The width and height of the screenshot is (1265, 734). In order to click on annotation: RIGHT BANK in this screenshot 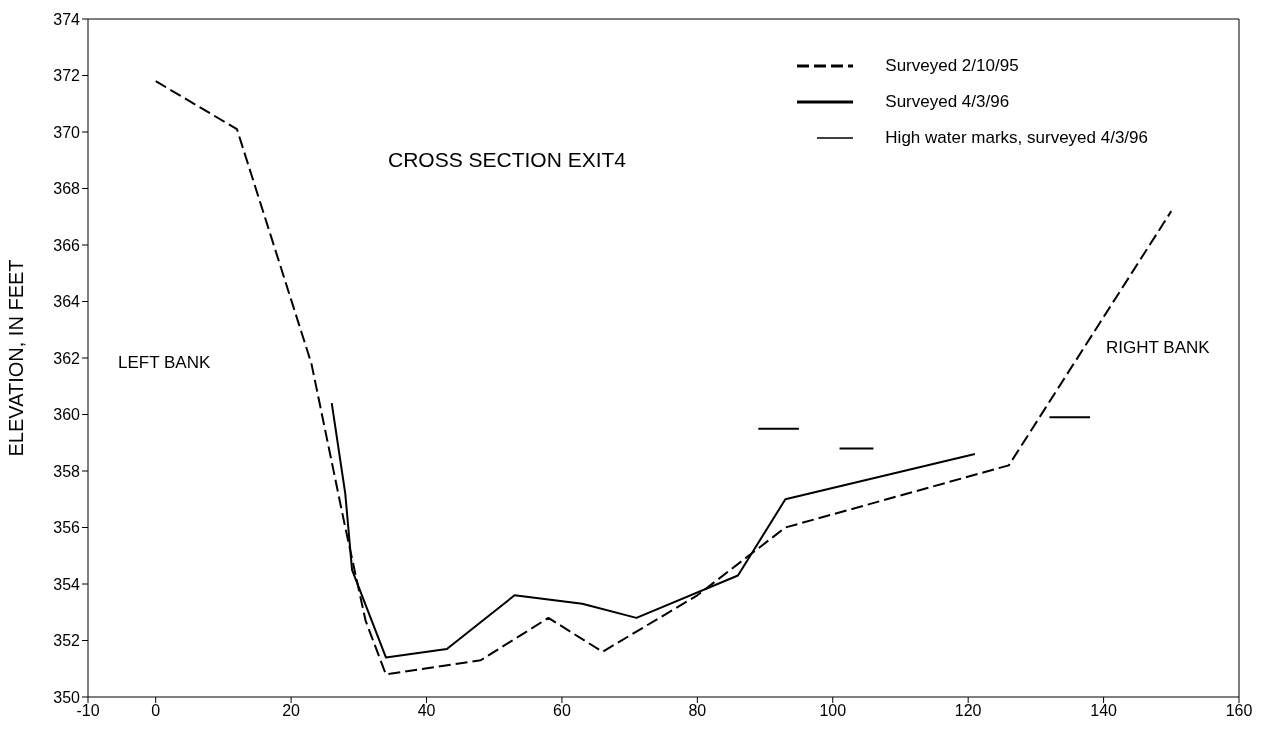, I will do `click(1158, 348)`.